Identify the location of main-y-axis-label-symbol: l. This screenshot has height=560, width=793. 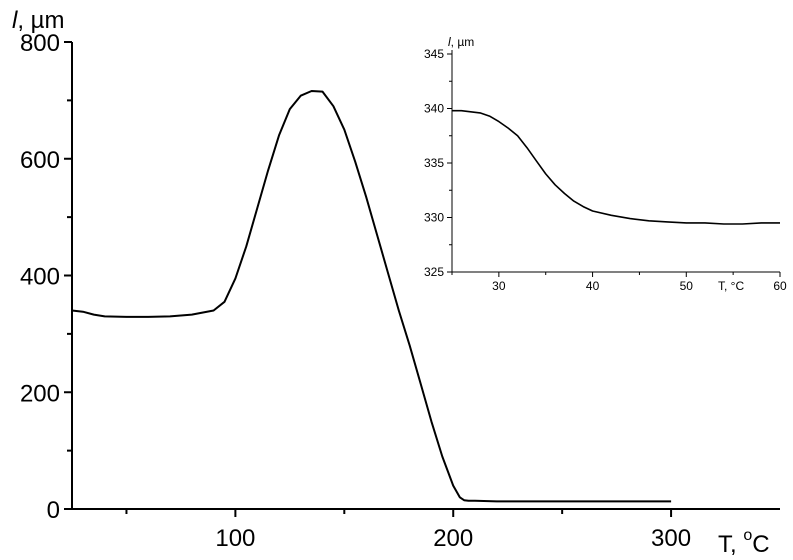
(15, 20).